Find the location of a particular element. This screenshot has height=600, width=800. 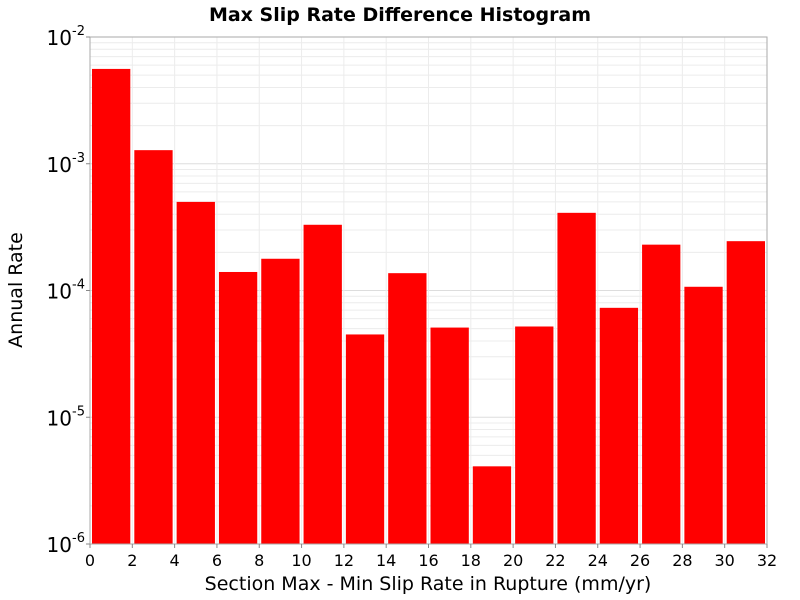

chart-title: Max Slip Rate Difference Histogram is located at coordinates (400, 15).